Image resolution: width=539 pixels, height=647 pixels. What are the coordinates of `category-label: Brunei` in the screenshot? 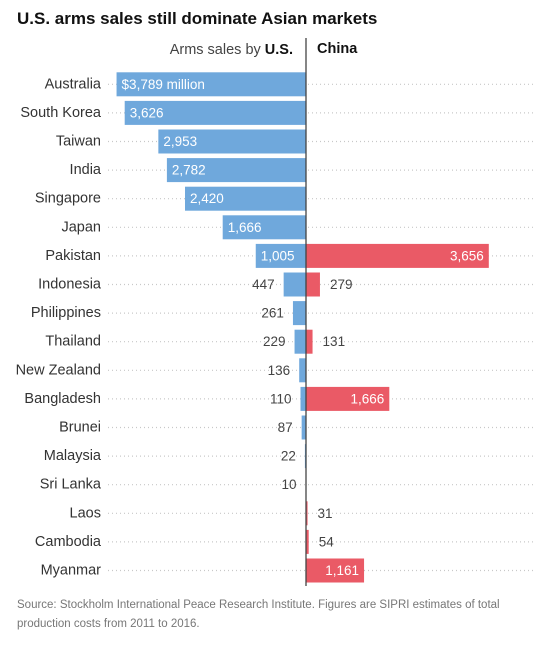 It's located at (80, 428).